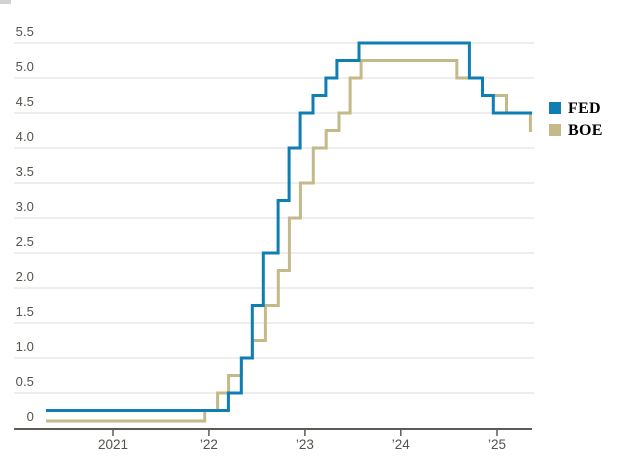 The height and width of the screenshot is (476, 633). I want to click on legend-item-fed: FED, so click(576, 112).